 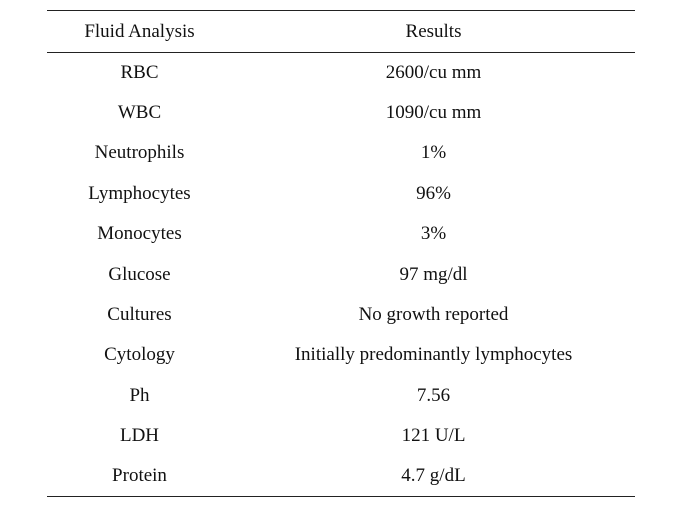 I want to click on analysis-name-cell: WBC, so click(x=139, y=113).